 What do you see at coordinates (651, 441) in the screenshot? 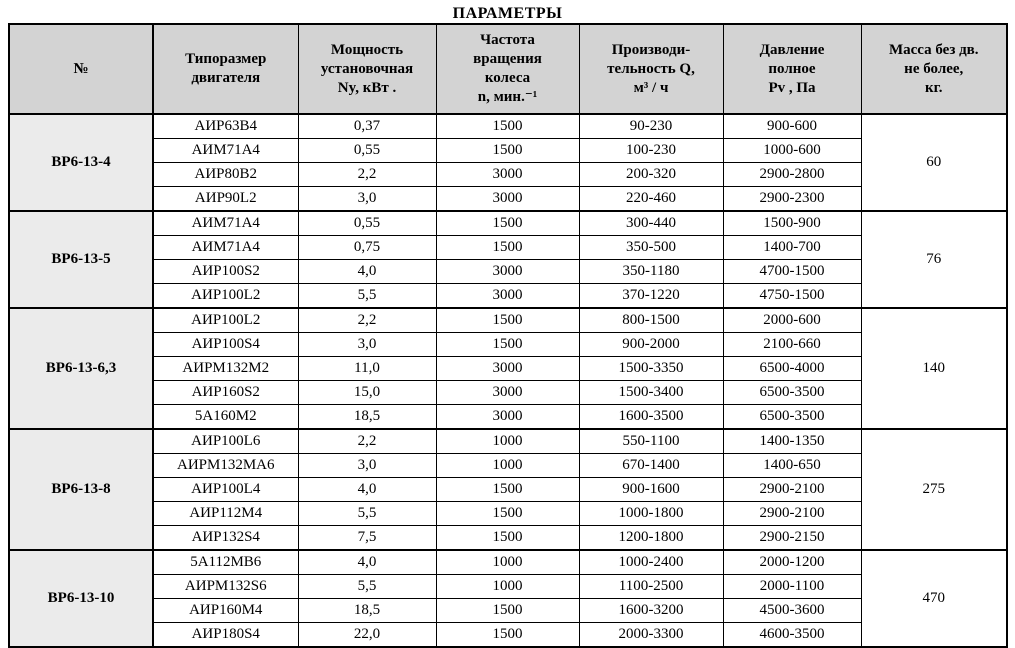
I see `flow-rate-cell: 550-1100` at bounding box center [651, 441].